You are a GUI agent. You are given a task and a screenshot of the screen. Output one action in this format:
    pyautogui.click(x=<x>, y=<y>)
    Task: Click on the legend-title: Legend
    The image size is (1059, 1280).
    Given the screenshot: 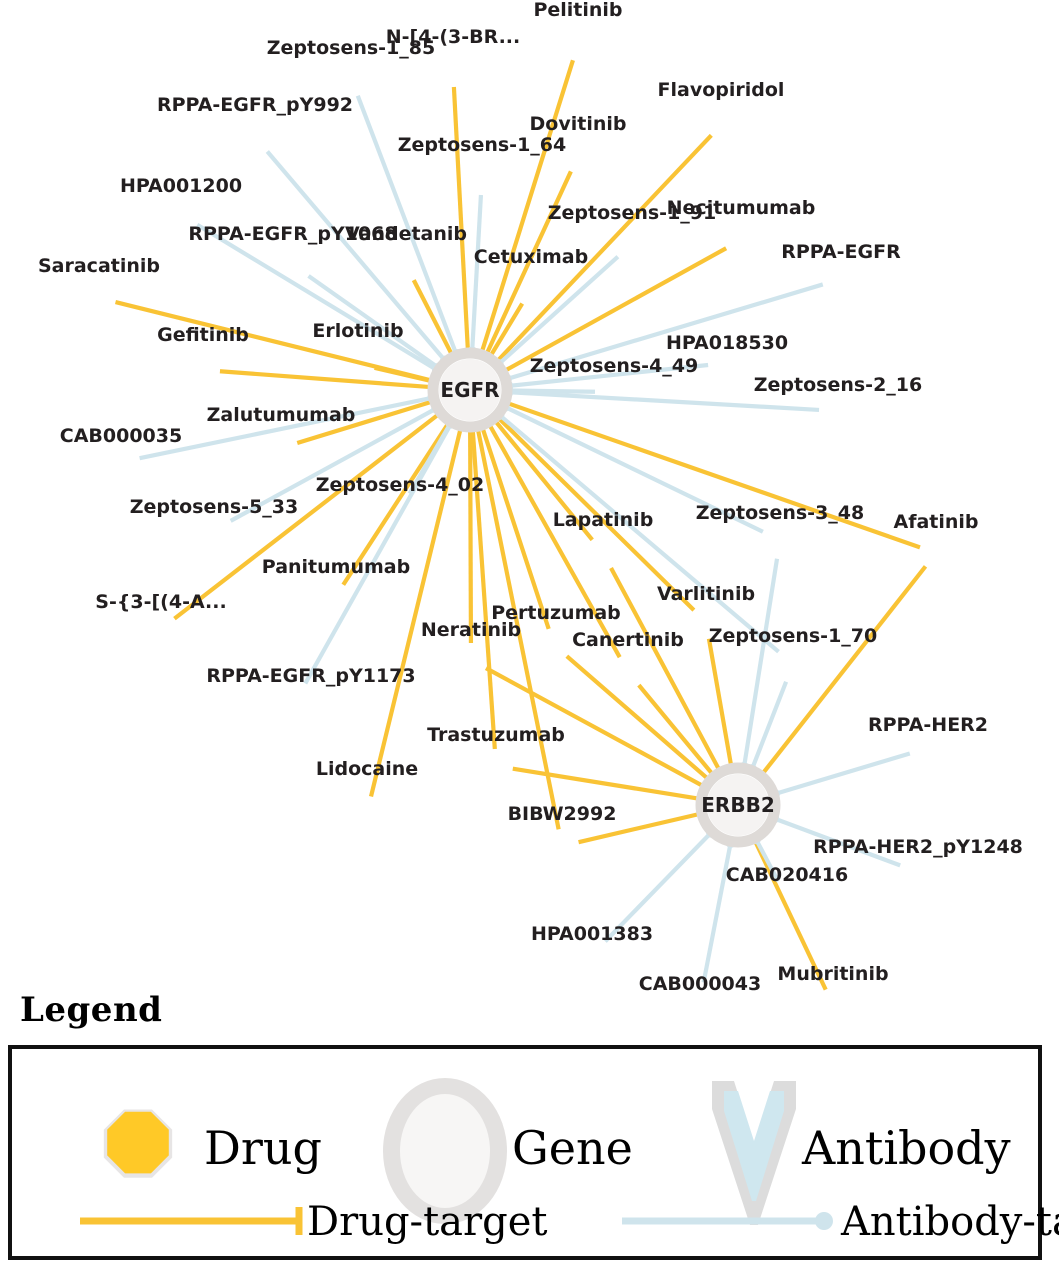 What is the action you would take?
    pyautogui.click(x=91, y=1010)
    